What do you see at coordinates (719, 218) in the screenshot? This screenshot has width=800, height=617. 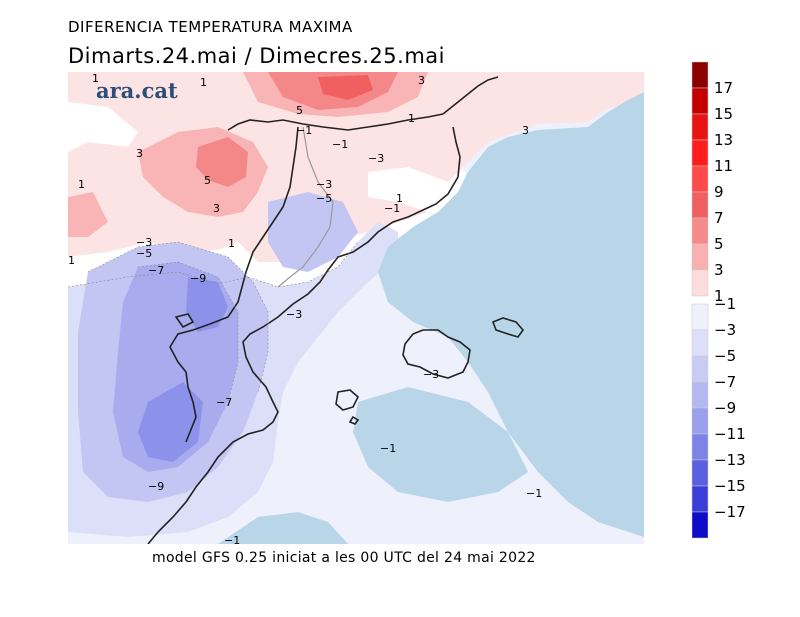 I see `legend-label: 7` at bounding box center [719, 218].